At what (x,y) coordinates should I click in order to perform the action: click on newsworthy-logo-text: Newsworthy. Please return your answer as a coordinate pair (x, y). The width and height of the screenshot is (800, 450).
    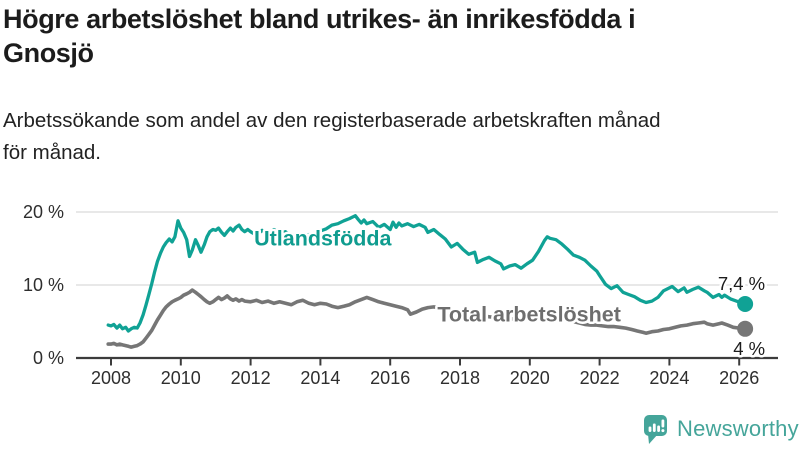
    Looking at the image, I should click on (738, 428).